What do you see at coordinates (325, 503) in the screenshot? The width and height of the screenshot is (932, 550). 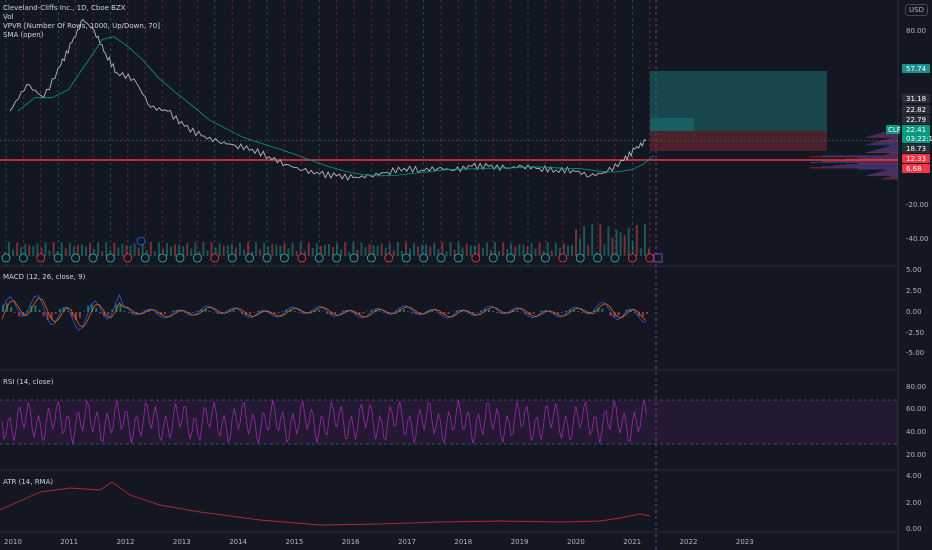 I see `atr-line` at bounding box center [325, 503].